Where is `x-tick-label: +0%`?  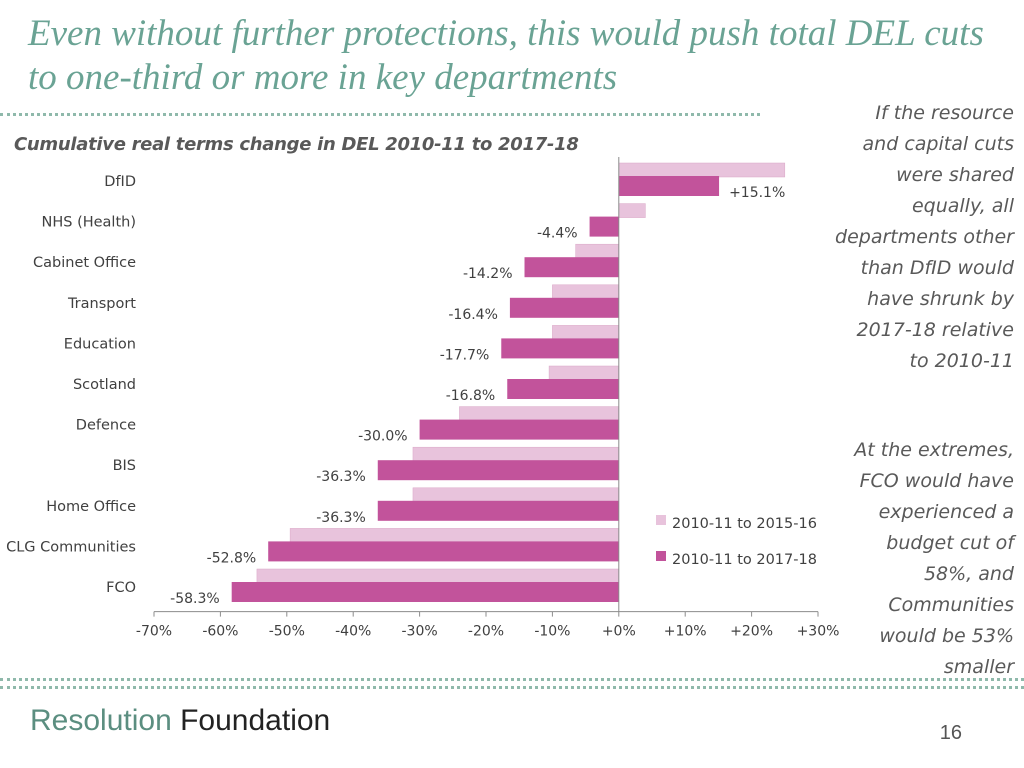
x-tick-label: +0% is located at coordinates (619, 632).